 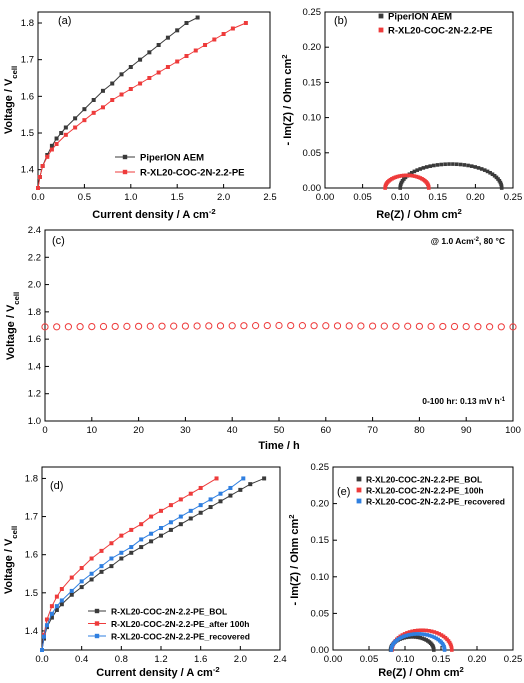 What do you see at coordinates (232, 430) in the screenshot?
I see `x-tick-label: 40` at bounding box center [232, 430].